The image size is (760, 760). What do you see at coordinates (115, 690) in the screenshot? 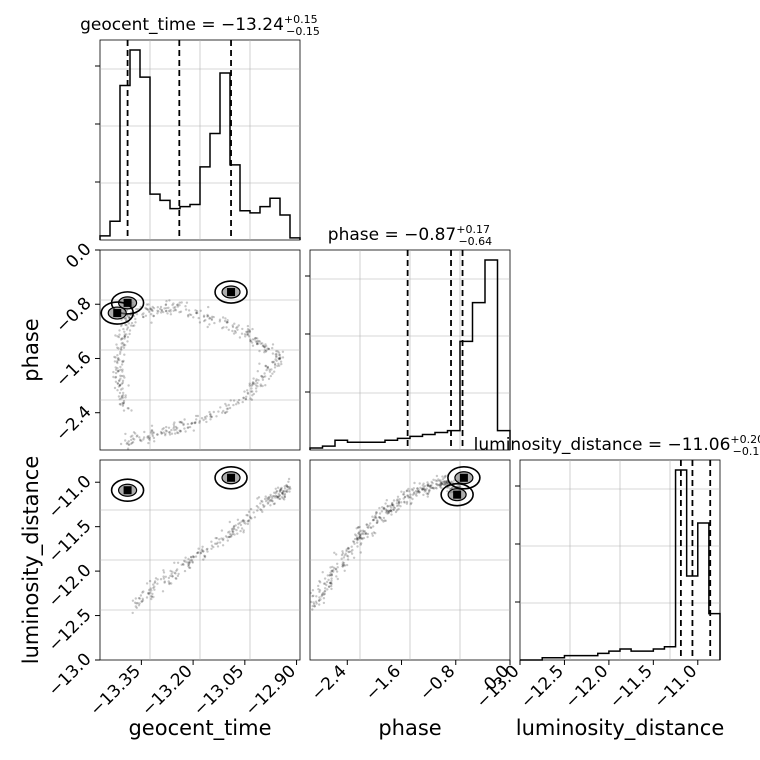
I see `x-tick-label: −13.35` at bounding box center [115, 690].